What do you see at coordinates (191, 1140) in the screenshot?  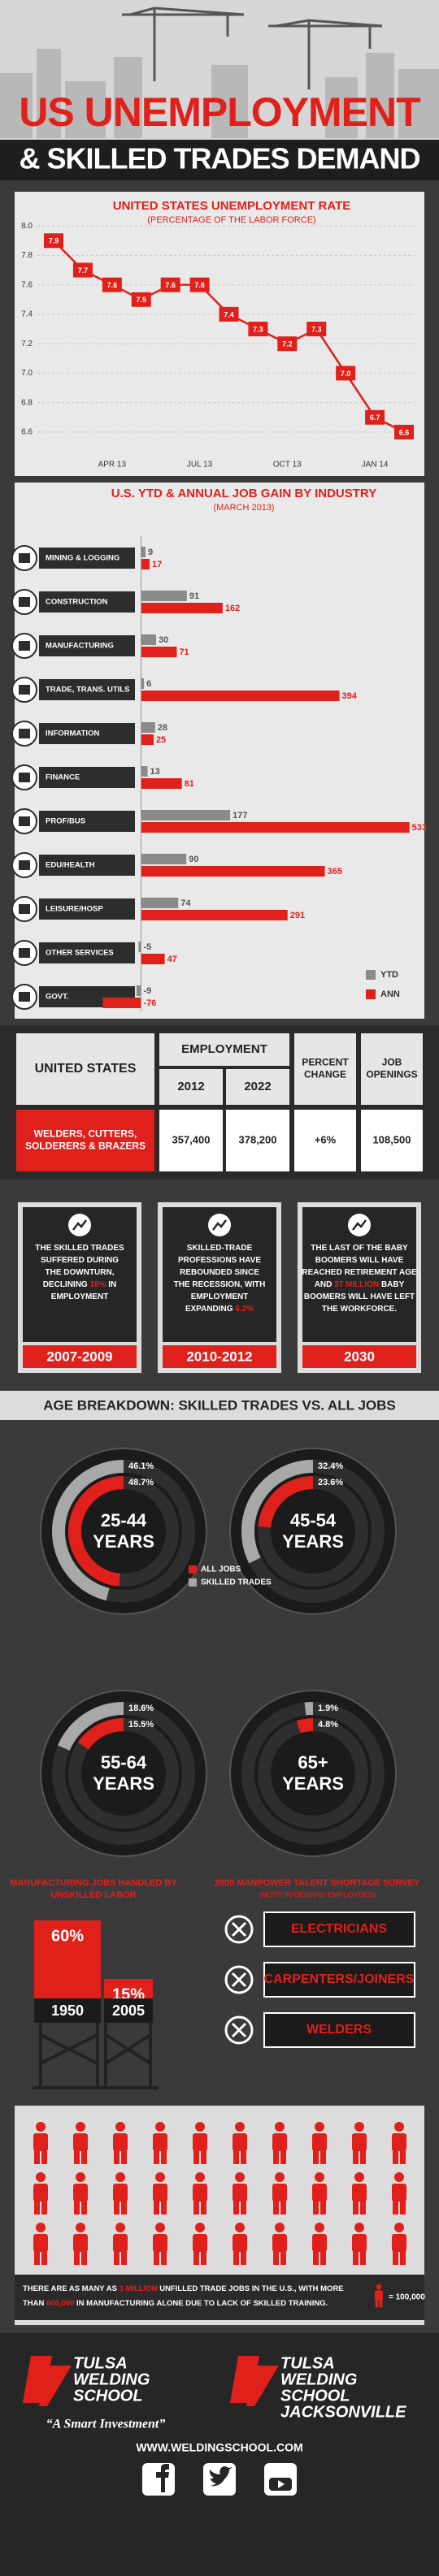 I see `value-cell` at bounding box center [191, 1140].